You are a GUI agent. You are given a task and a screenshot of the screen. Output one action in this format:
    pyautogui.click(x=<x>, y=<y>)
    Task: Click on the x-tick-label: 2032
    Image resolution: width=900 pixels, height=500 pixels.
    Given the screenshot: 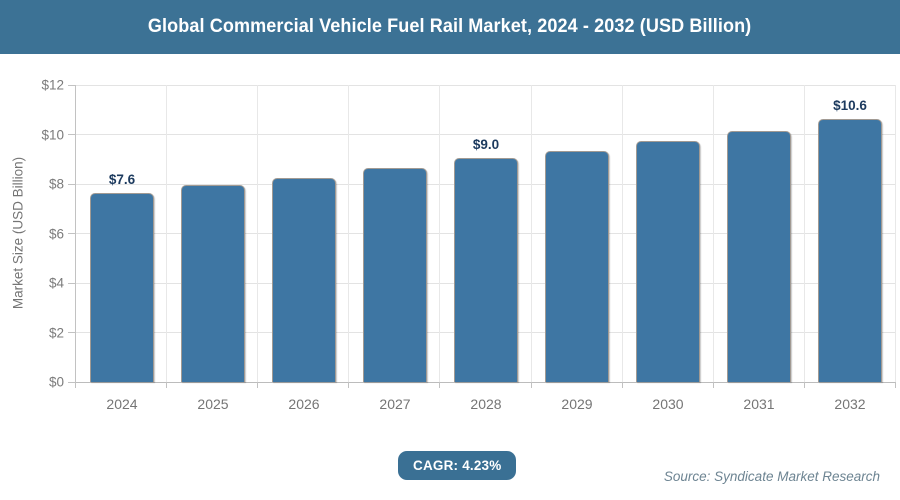 What is the action you would take?
    pyautogui.click(x=850, y=404)
    